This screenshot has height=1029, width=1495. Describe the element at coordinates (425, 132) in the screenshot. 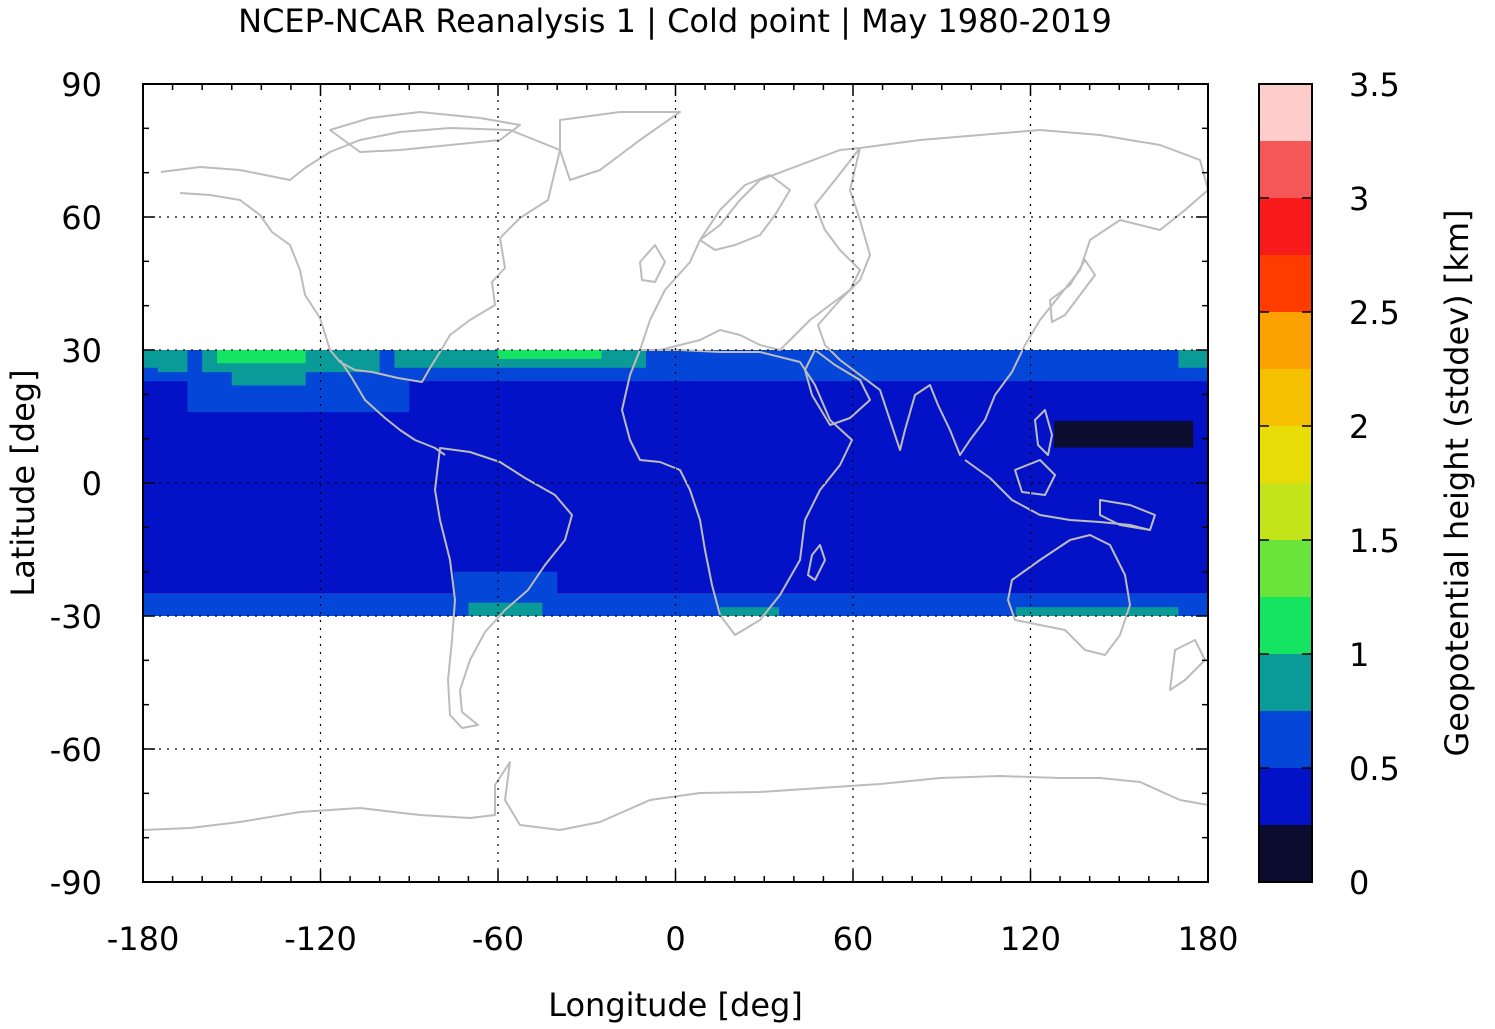

I see `coastline-arctic-islands` at that location.